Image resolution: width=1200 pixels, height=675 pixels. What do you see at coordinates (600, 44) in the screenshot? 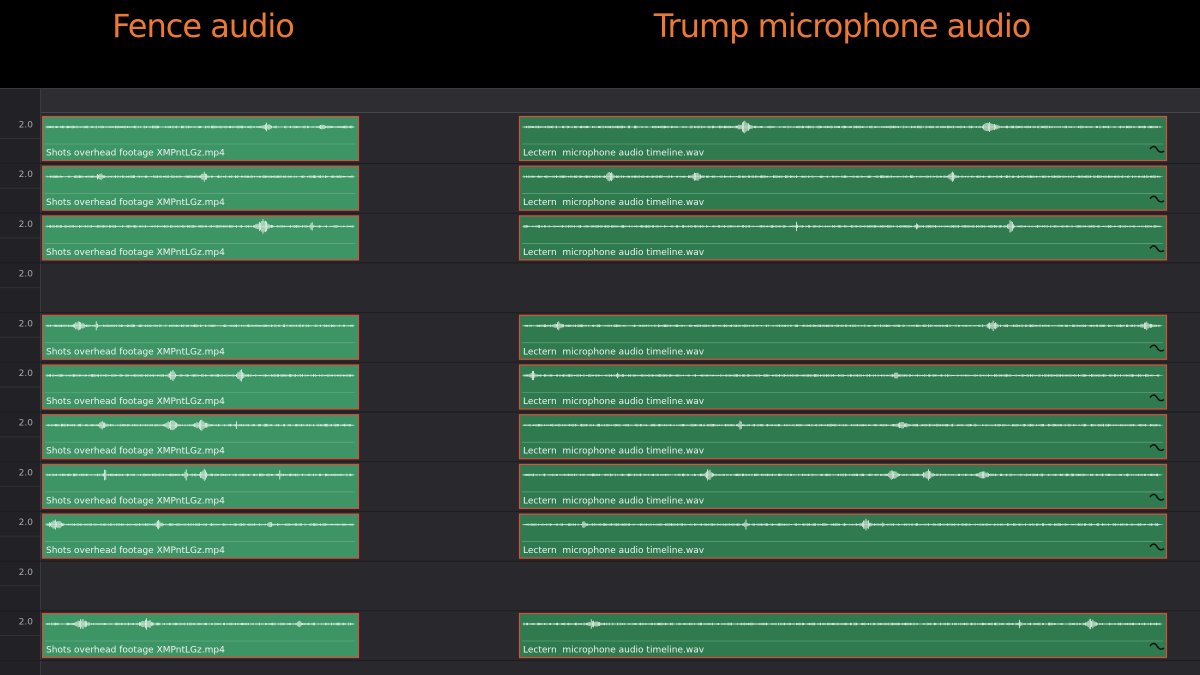
I see `title-band` at bounding box center [600, 44].